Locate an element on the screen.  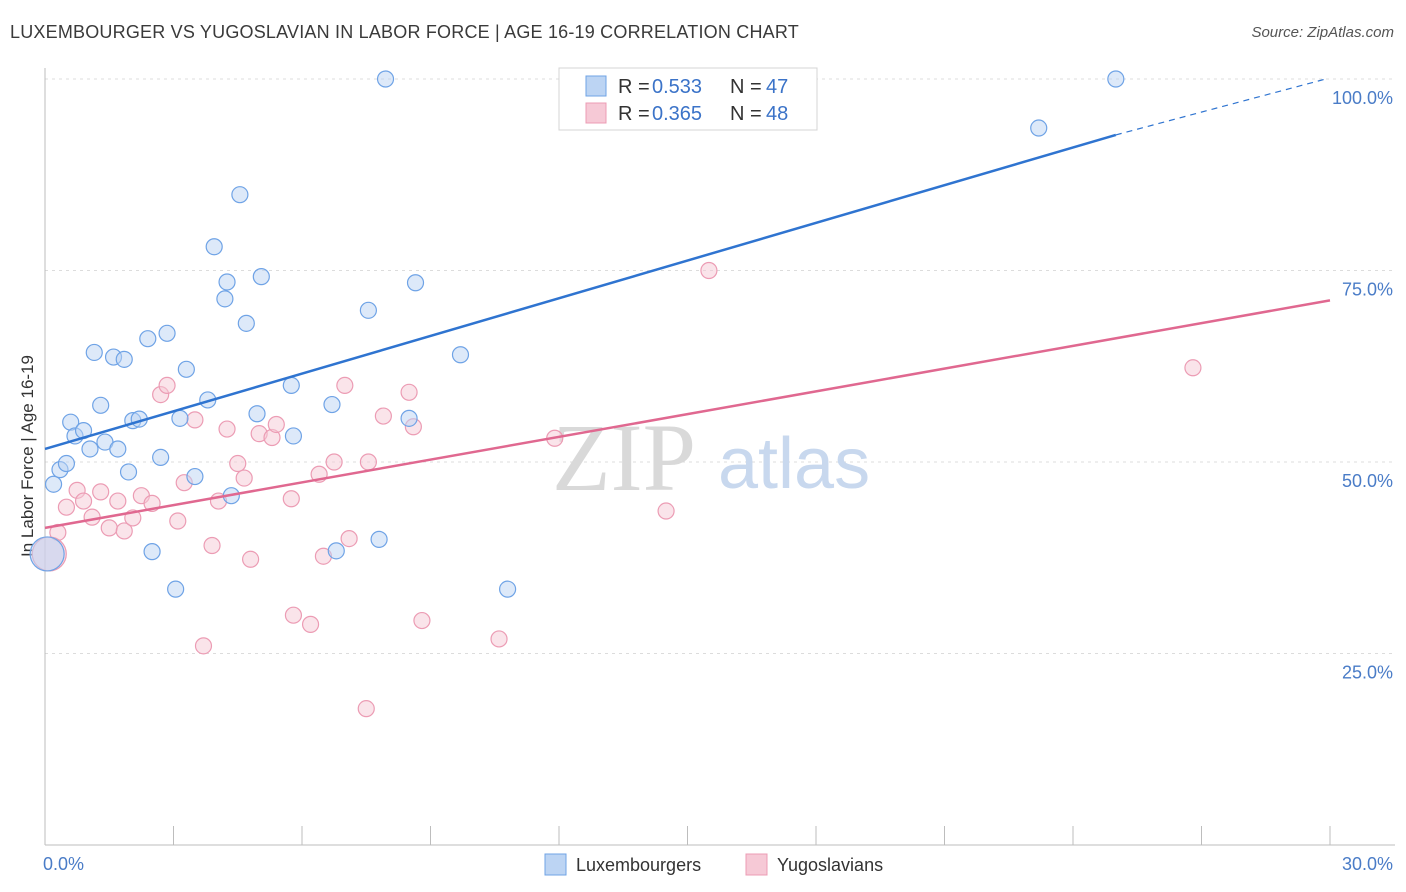
legend-n-label-2: N = is located at coordinates (746, 114).